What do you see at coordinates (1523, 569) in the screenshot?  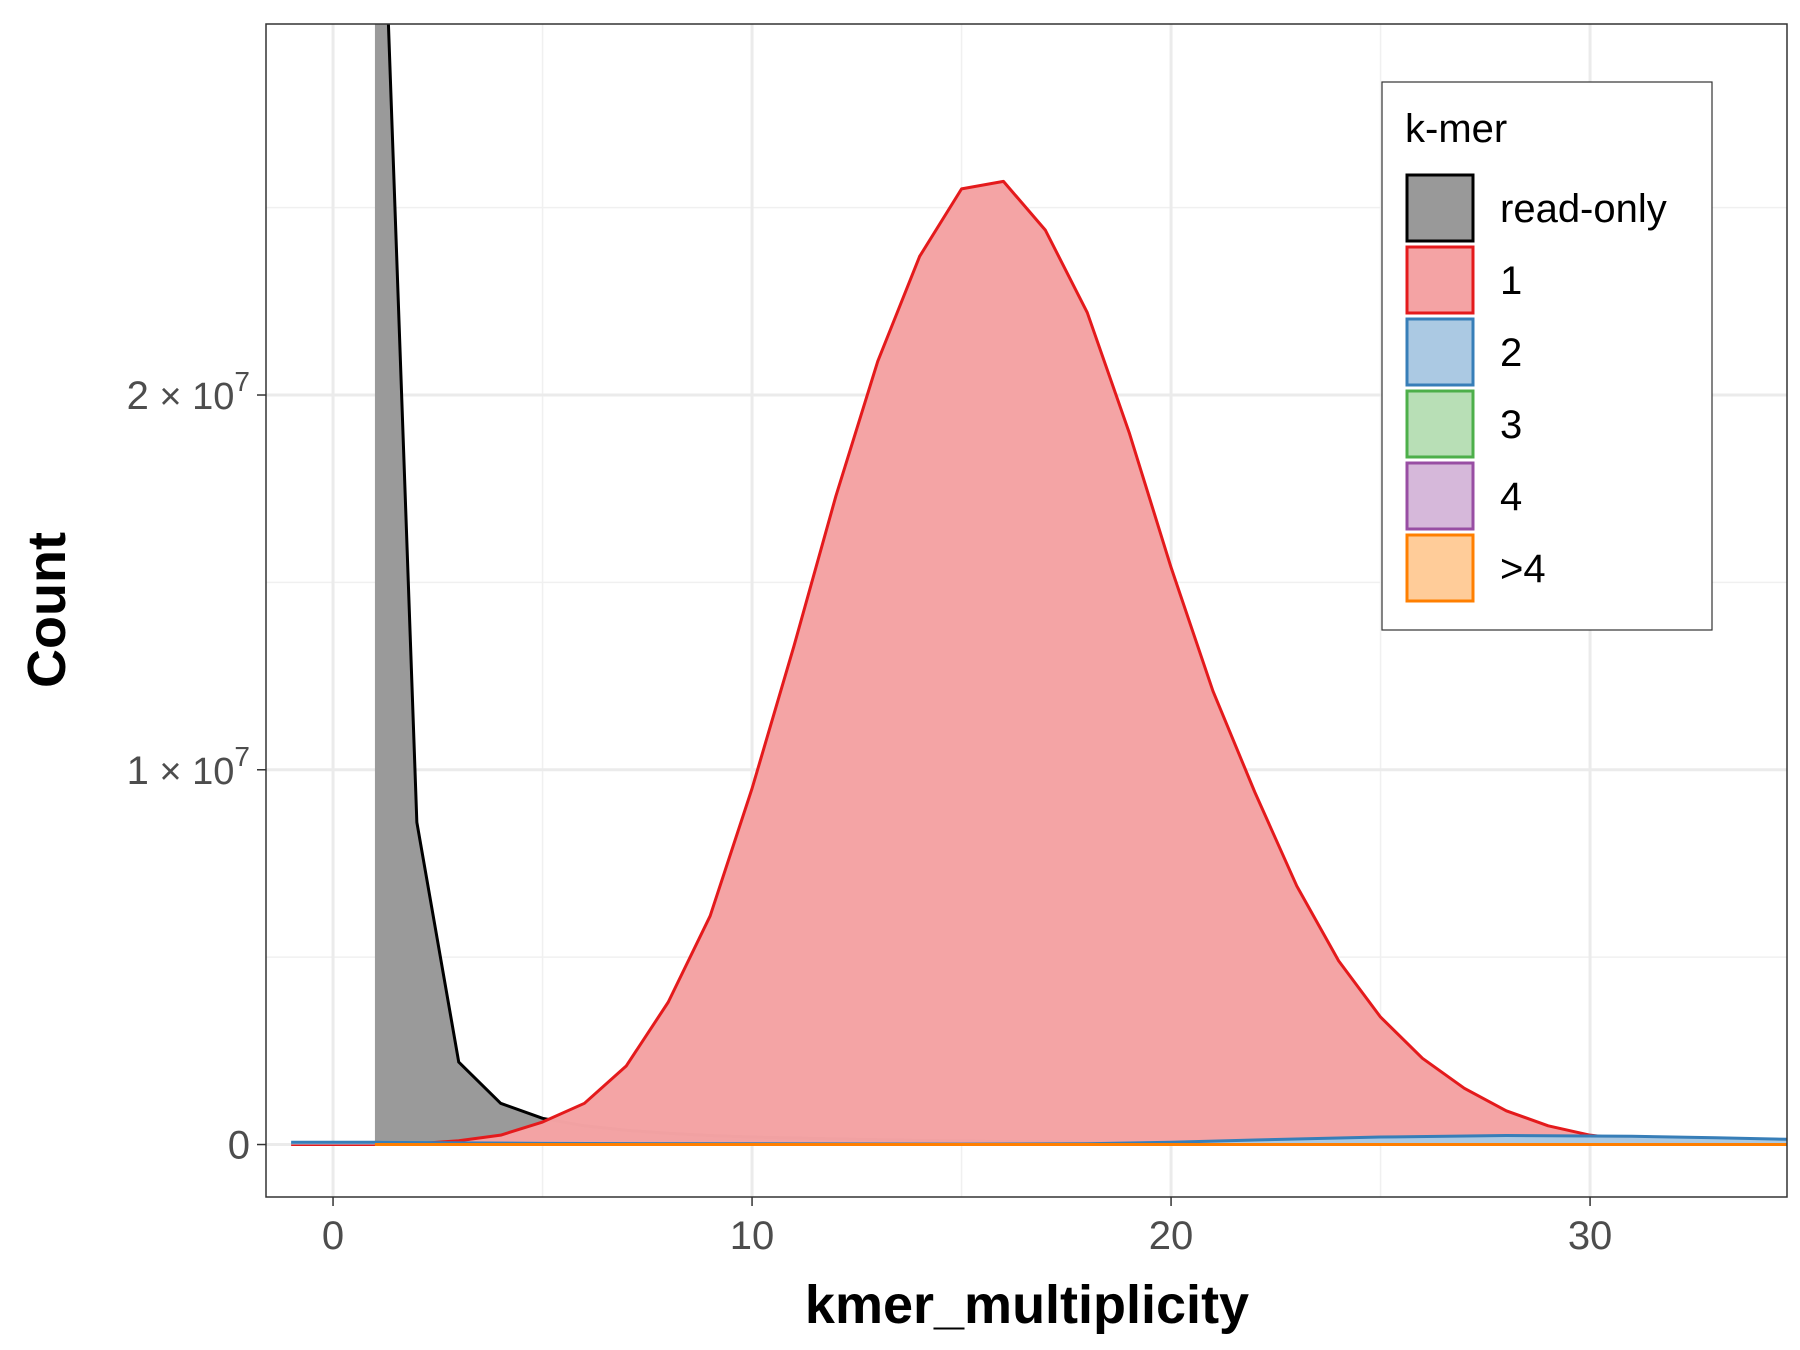 I see `legend-label-6: >4` at bounding box center [1523, 569].